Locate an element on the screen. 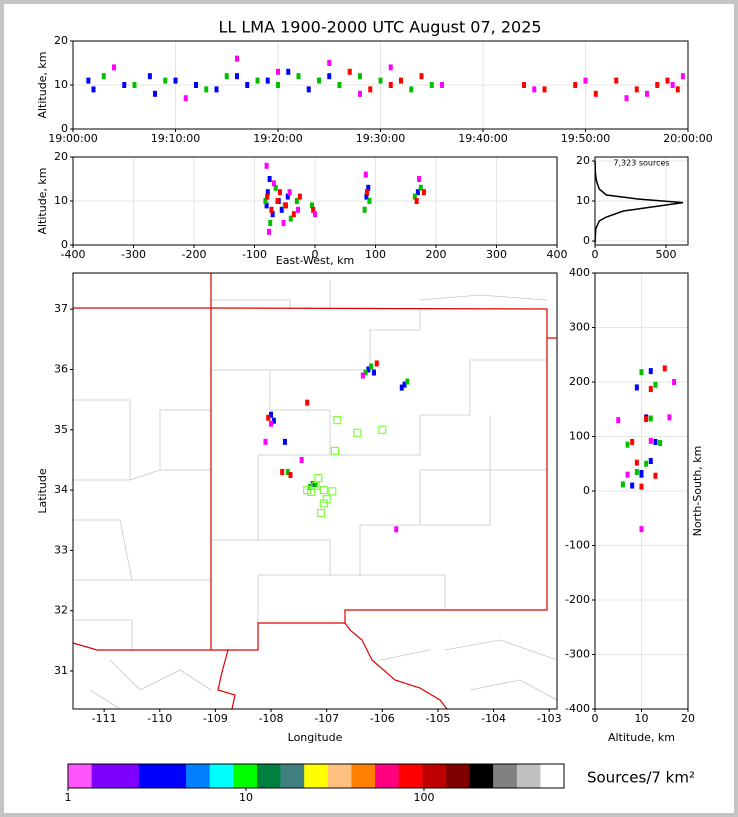  x-tick-label: -105 is located at coordinates (437, 718).